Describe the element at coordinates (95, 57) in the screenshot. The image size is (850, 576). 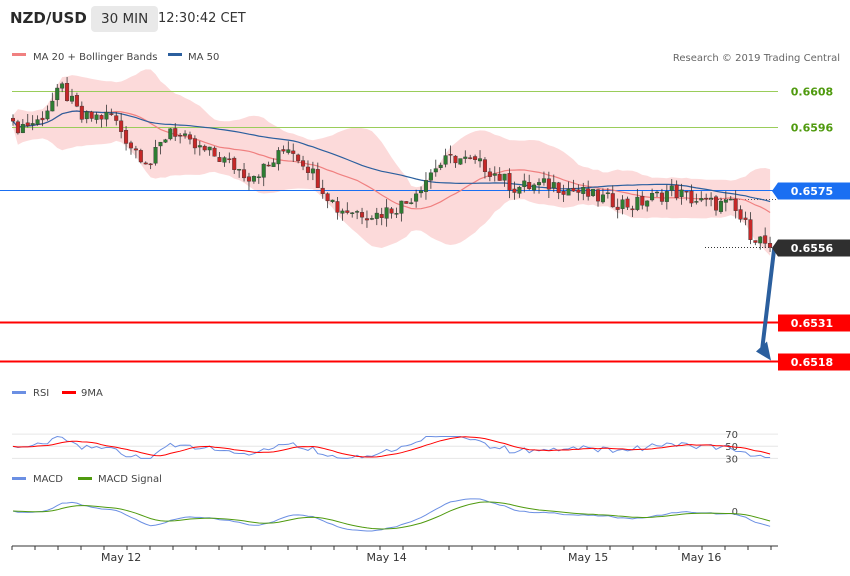
I see `ma20-legend-label: MA 20 + Bollinger Bands` at that location.